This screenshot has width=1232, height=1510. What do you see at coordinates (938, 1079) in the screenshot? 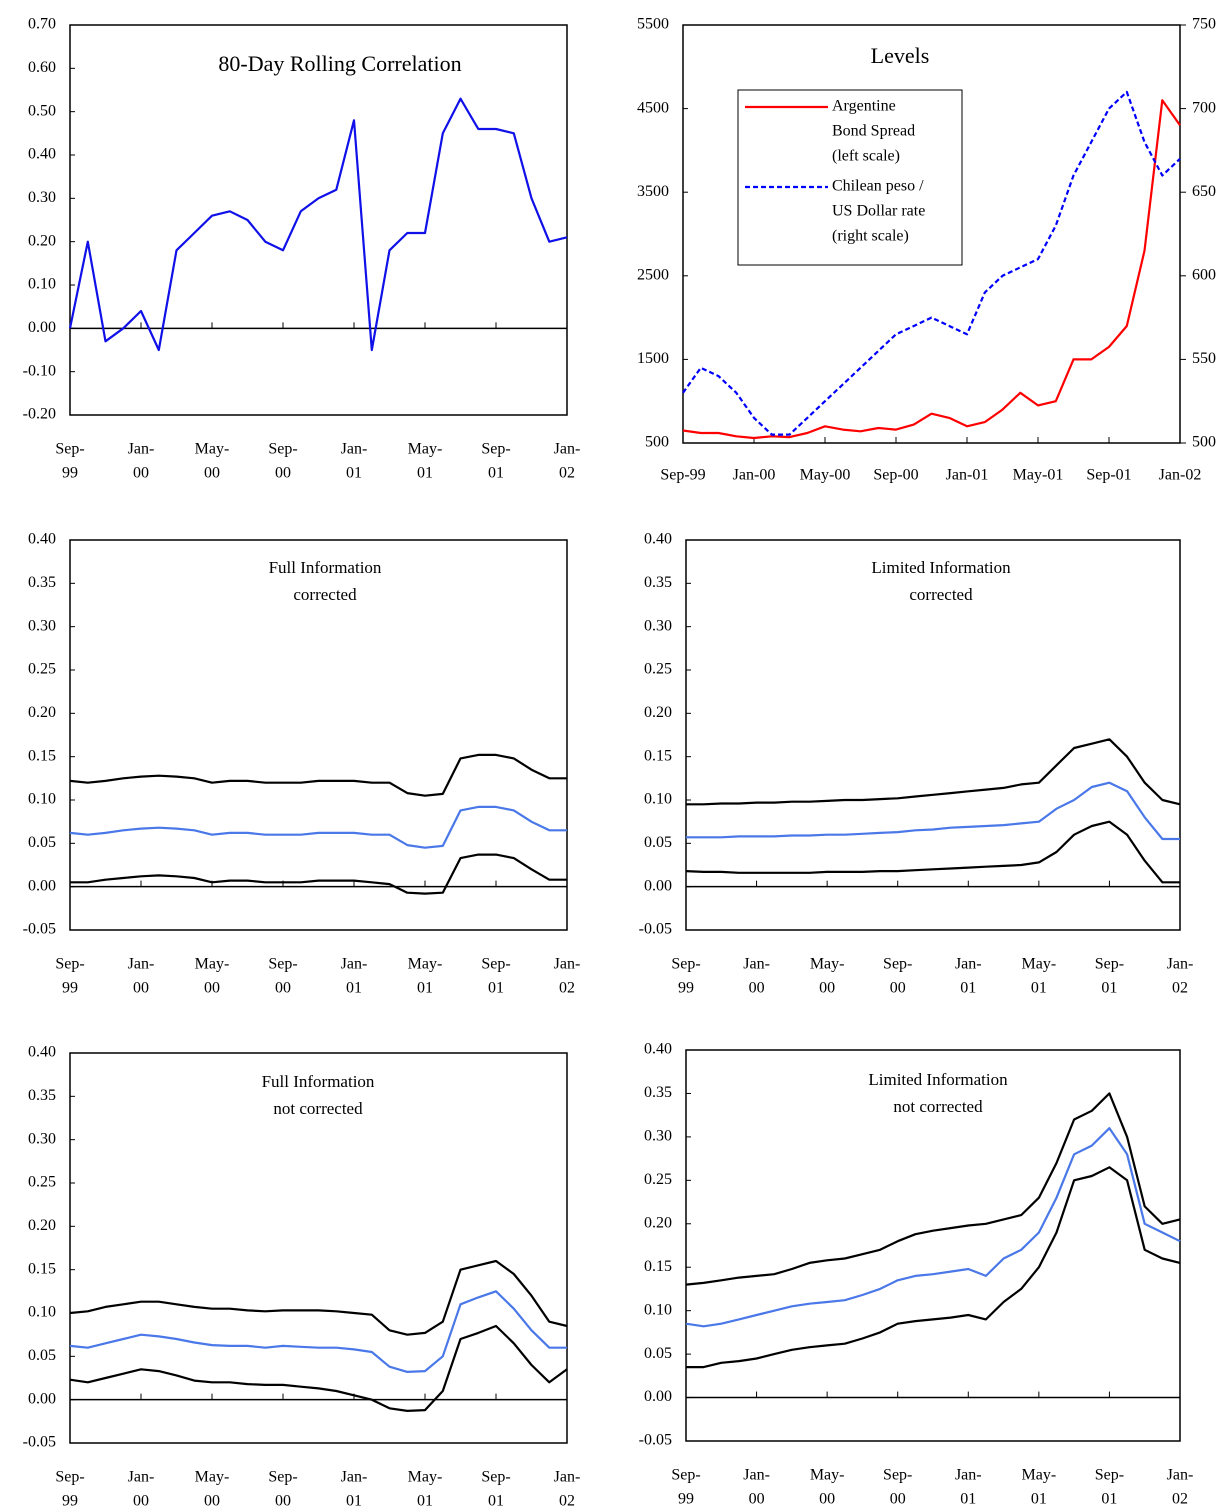
I see `chart-title: Limited Information` at bounding box center [938, 1079].